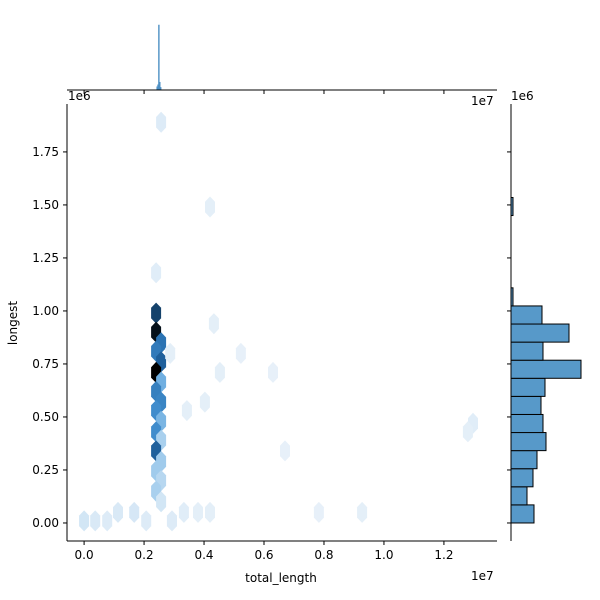  Describe the element at coordinates (159, 57) in the screenshot. I see `marginal-x-bar` at that location.